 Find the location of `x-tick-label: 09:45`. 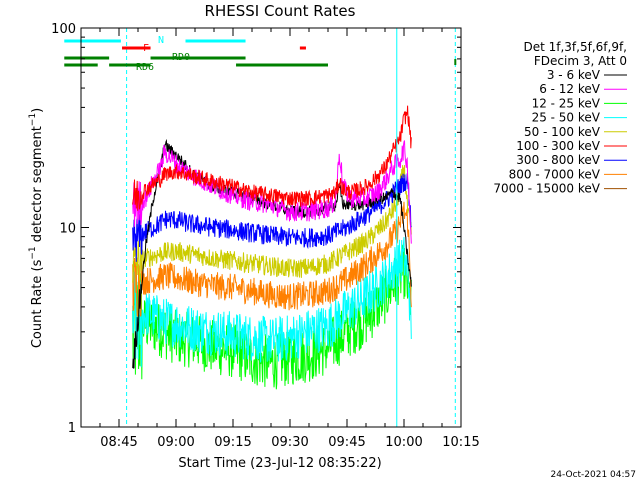

x-tick-label: 09:45 is located at coordinates (346, 442).